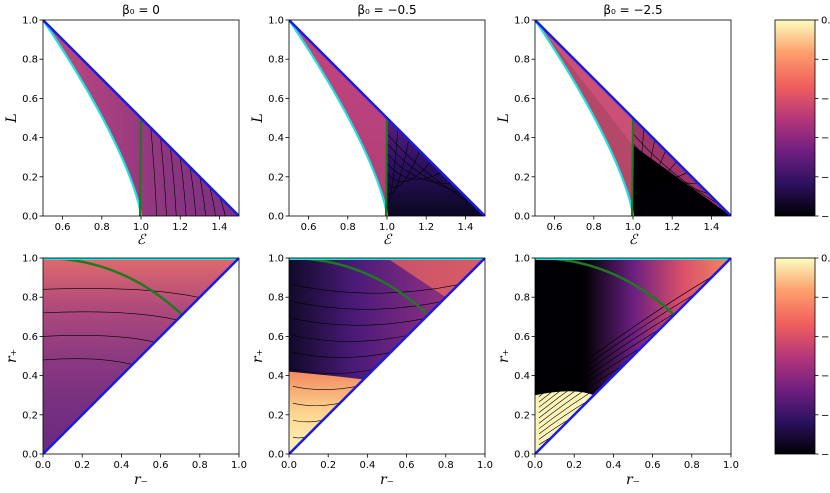  I want to click on axes-frame, so click(141, 356).